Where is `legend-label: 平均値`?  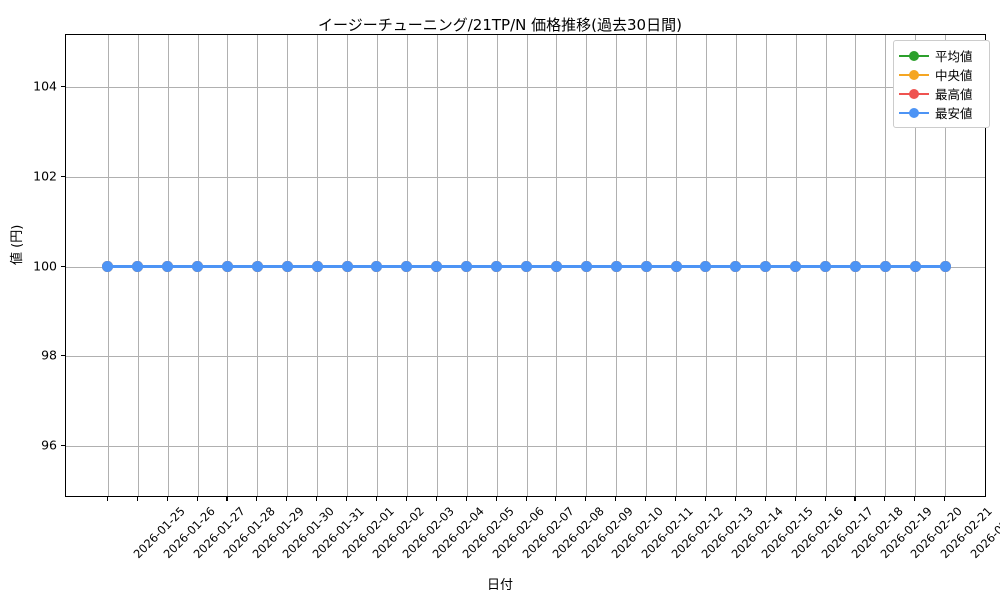
legend-label: 平均値 is located at coordinates (954, 56).